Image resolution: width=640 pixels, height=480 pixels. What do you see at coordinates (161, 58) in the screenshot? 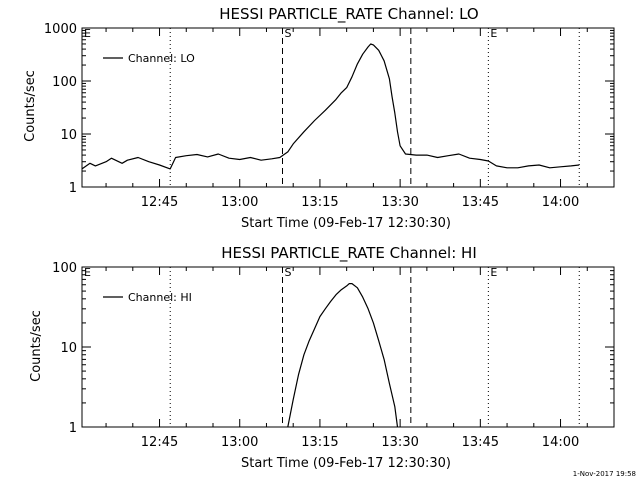
I see `legend-label: Channel: LO` at bounding box center [161, 58].